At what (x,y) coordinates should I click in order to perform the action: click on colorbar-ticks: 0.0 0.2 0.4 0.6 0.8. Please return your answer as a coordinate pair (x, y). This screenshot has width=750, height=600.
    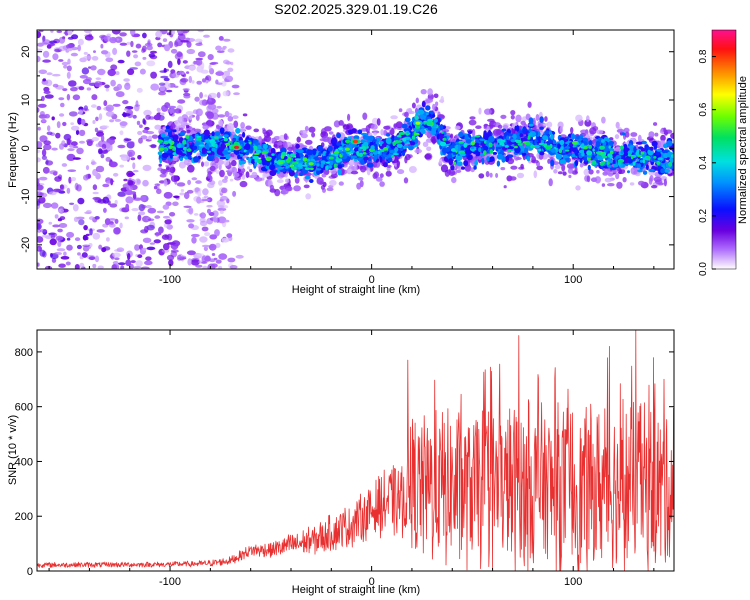
    Looking at the image, I should click on (707, 162).